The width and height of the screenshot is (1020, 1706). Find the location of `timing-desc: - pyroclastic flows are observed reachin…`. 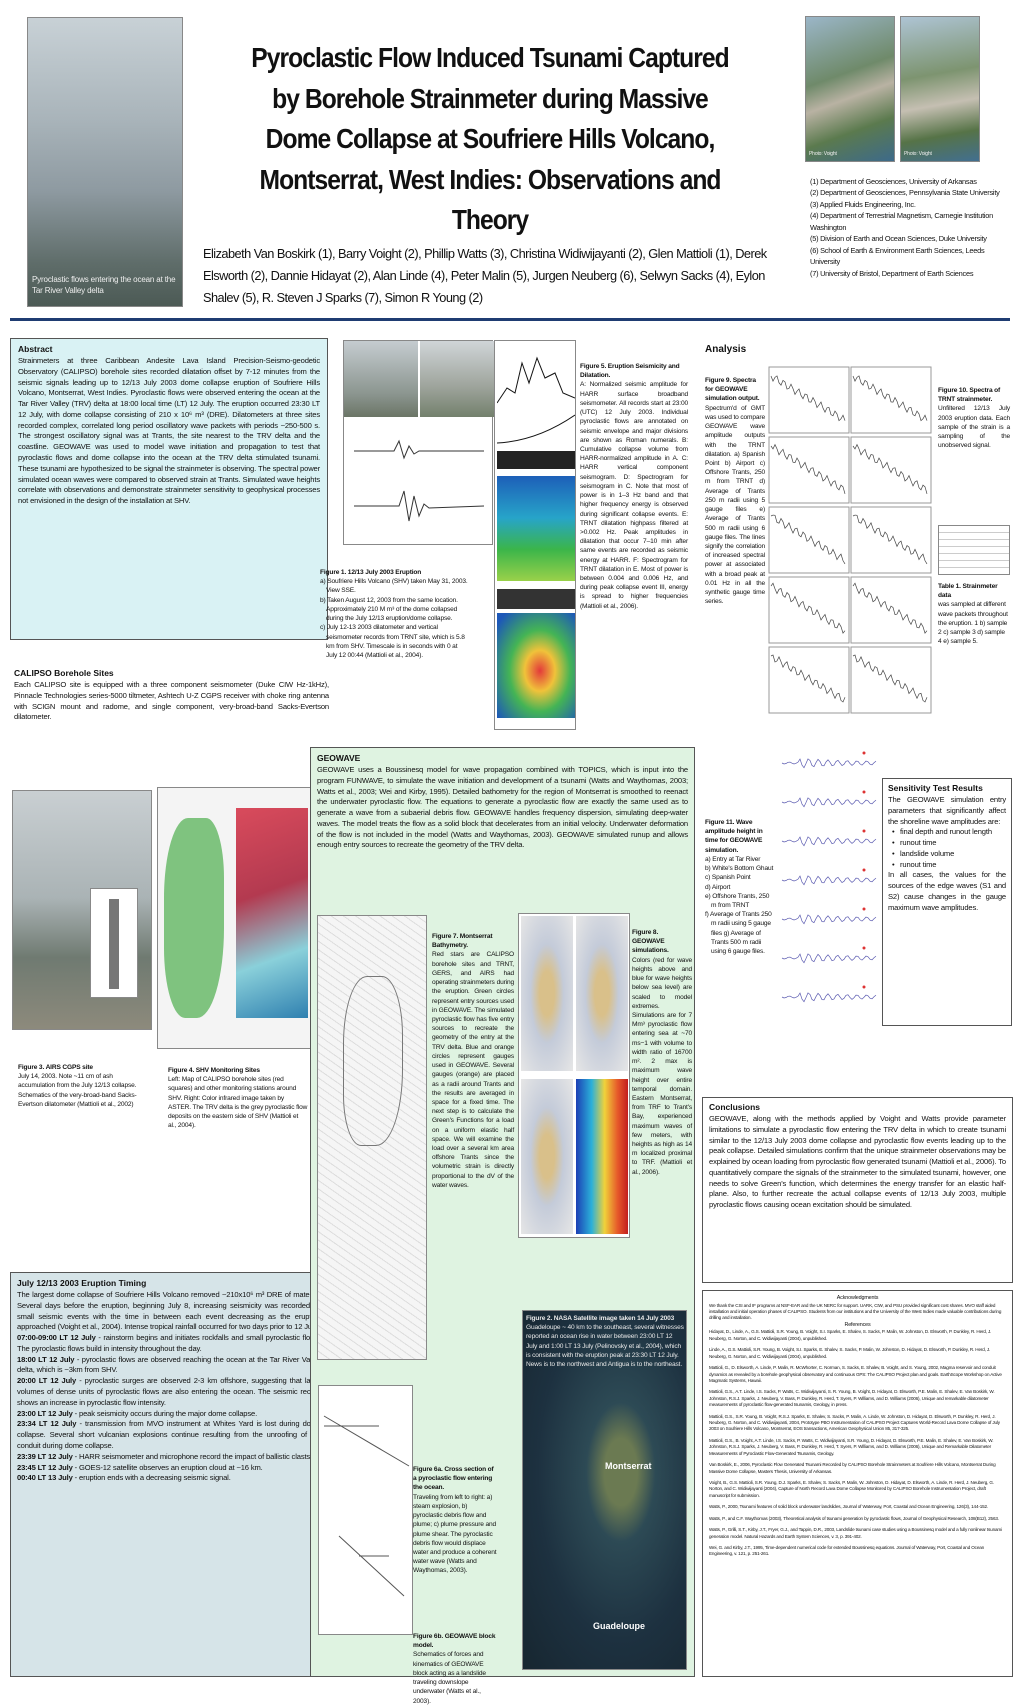

timing-desc: - pyroclastic flows are observed reachin… is located at coordinates (169, 1364).